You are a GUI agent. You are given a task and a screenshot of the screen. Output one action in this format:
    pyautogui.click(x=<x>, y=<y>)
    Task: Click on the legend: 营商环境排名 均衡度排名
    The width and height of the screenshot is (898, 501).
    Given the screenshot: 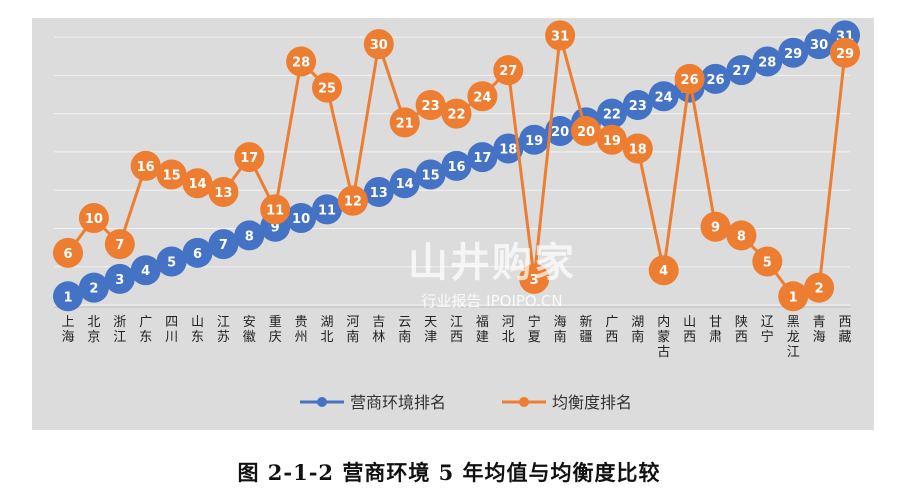 What is the action you would take?
    pyautogui.click(x=466, y=402)
    